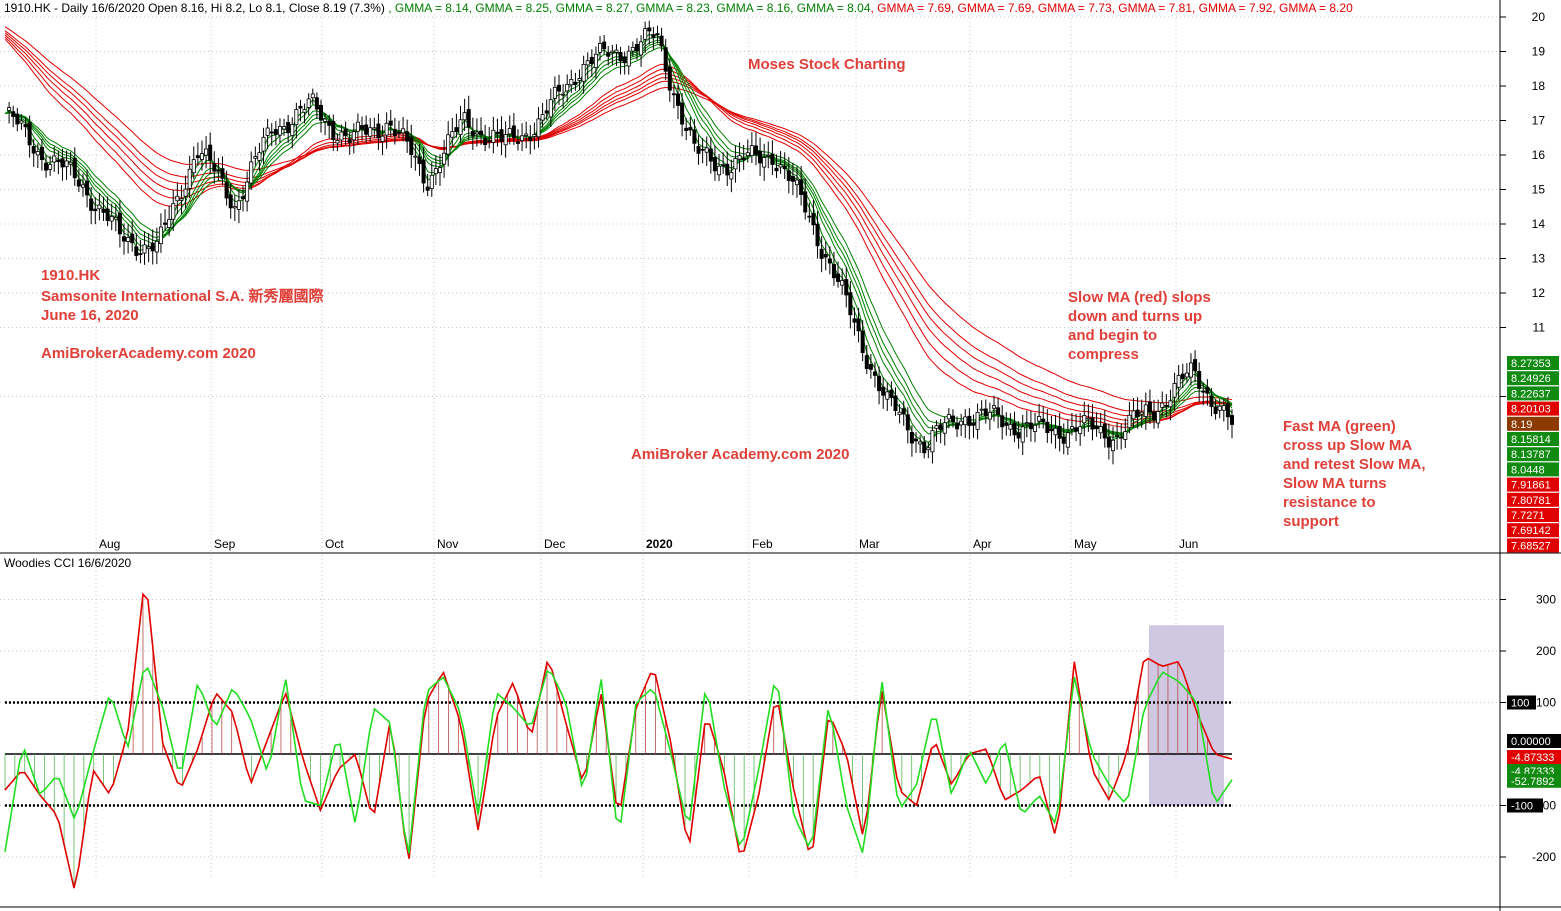 This screenshot has width=1561, height=911. What do you see at coordinates (183, 296) in the screenshot?
I see `company-annotation: Samsonite International S.A. 新秀麗國際` at bounding box center [183, 296].